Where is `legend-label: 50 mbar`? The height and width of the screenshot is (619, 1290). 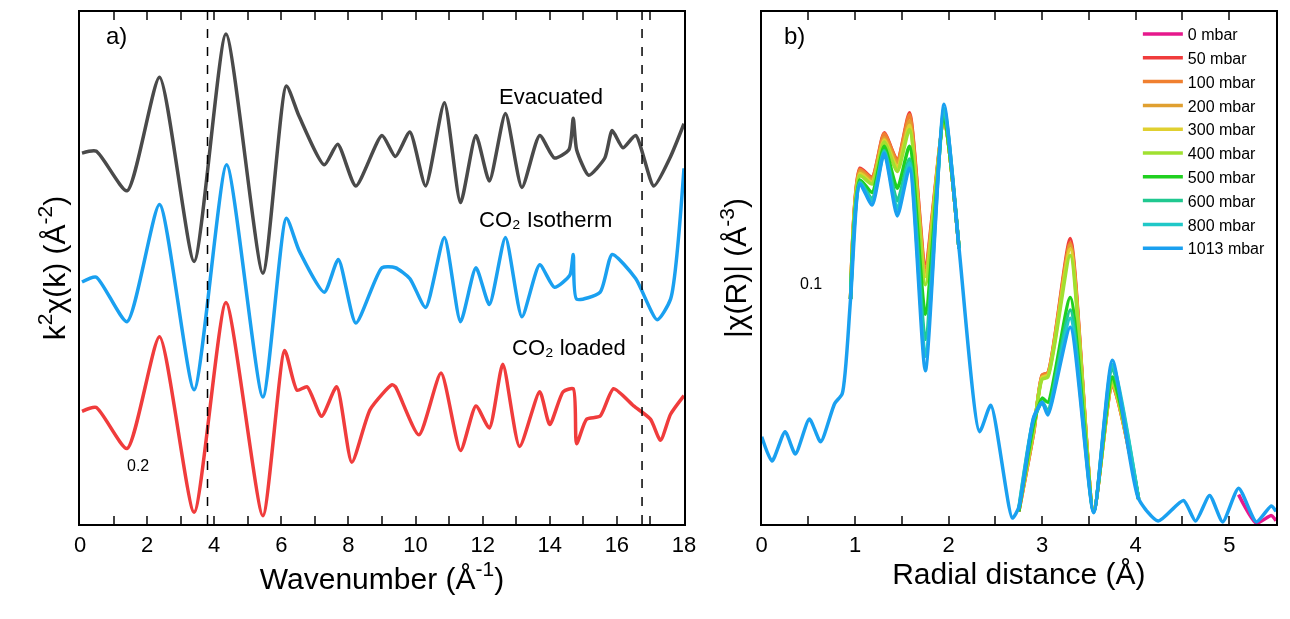 legend-label: 50 mbar is located at coordinates (1217, 59).